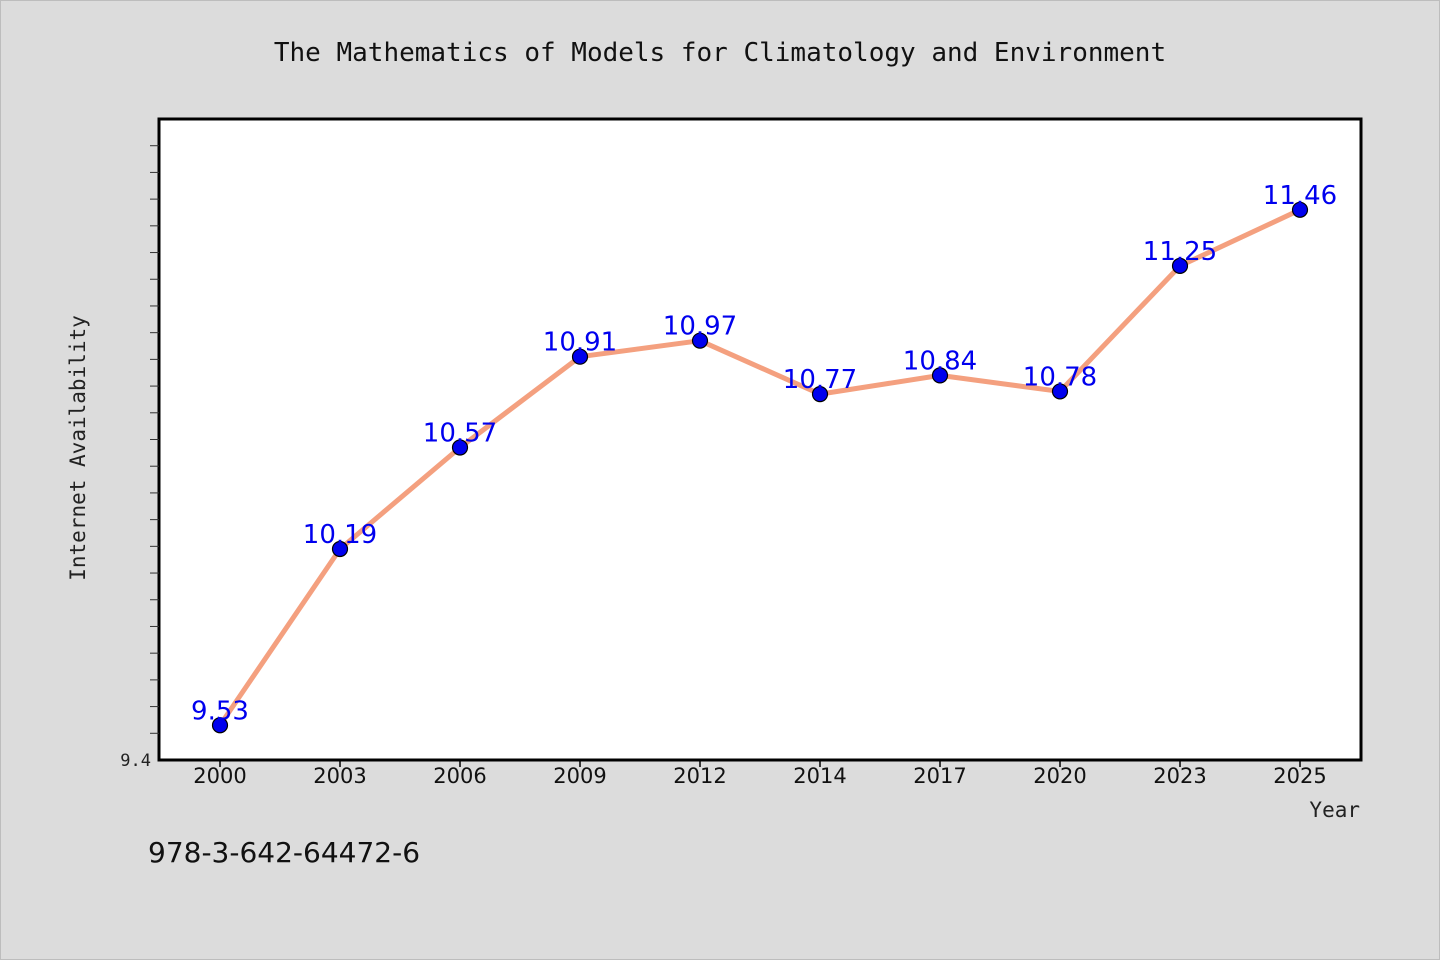  Describe the element at coordinates (939, 776) in the screenshot. I see `x-tick-label: 2017` at that location.